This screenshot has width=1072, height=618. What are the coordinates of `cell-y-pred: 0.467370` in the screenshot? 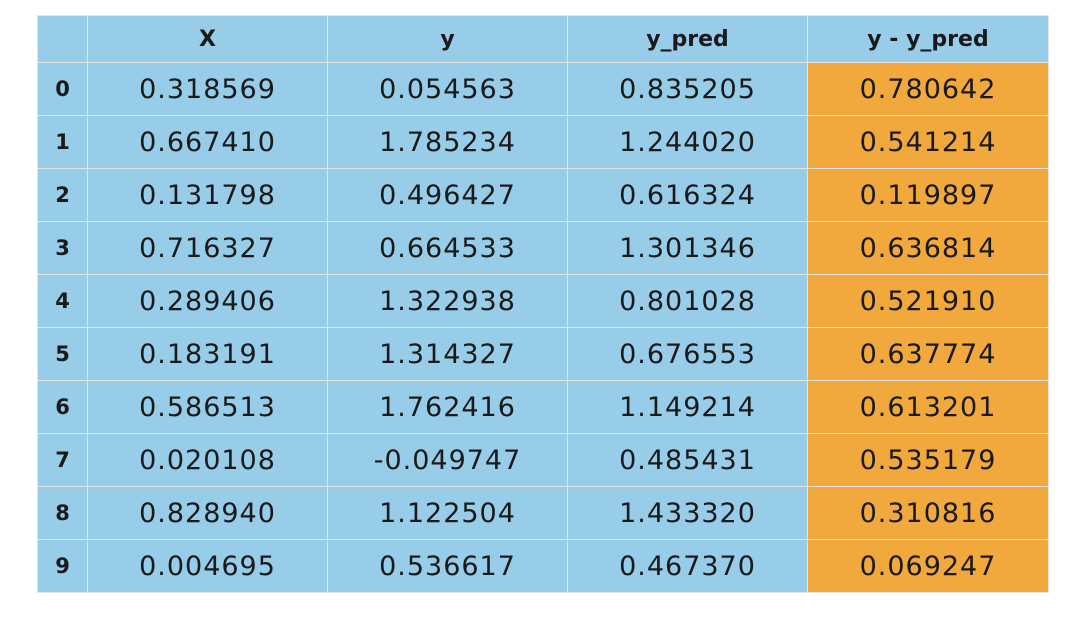 It's located at (687, 566).